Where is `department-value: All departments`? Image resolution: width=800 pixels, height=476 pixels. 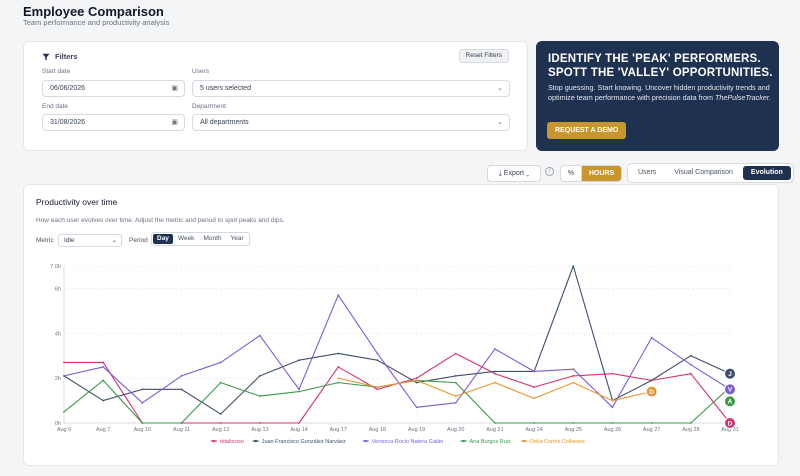
department-value: All departments is located at coordinates (224, 122).